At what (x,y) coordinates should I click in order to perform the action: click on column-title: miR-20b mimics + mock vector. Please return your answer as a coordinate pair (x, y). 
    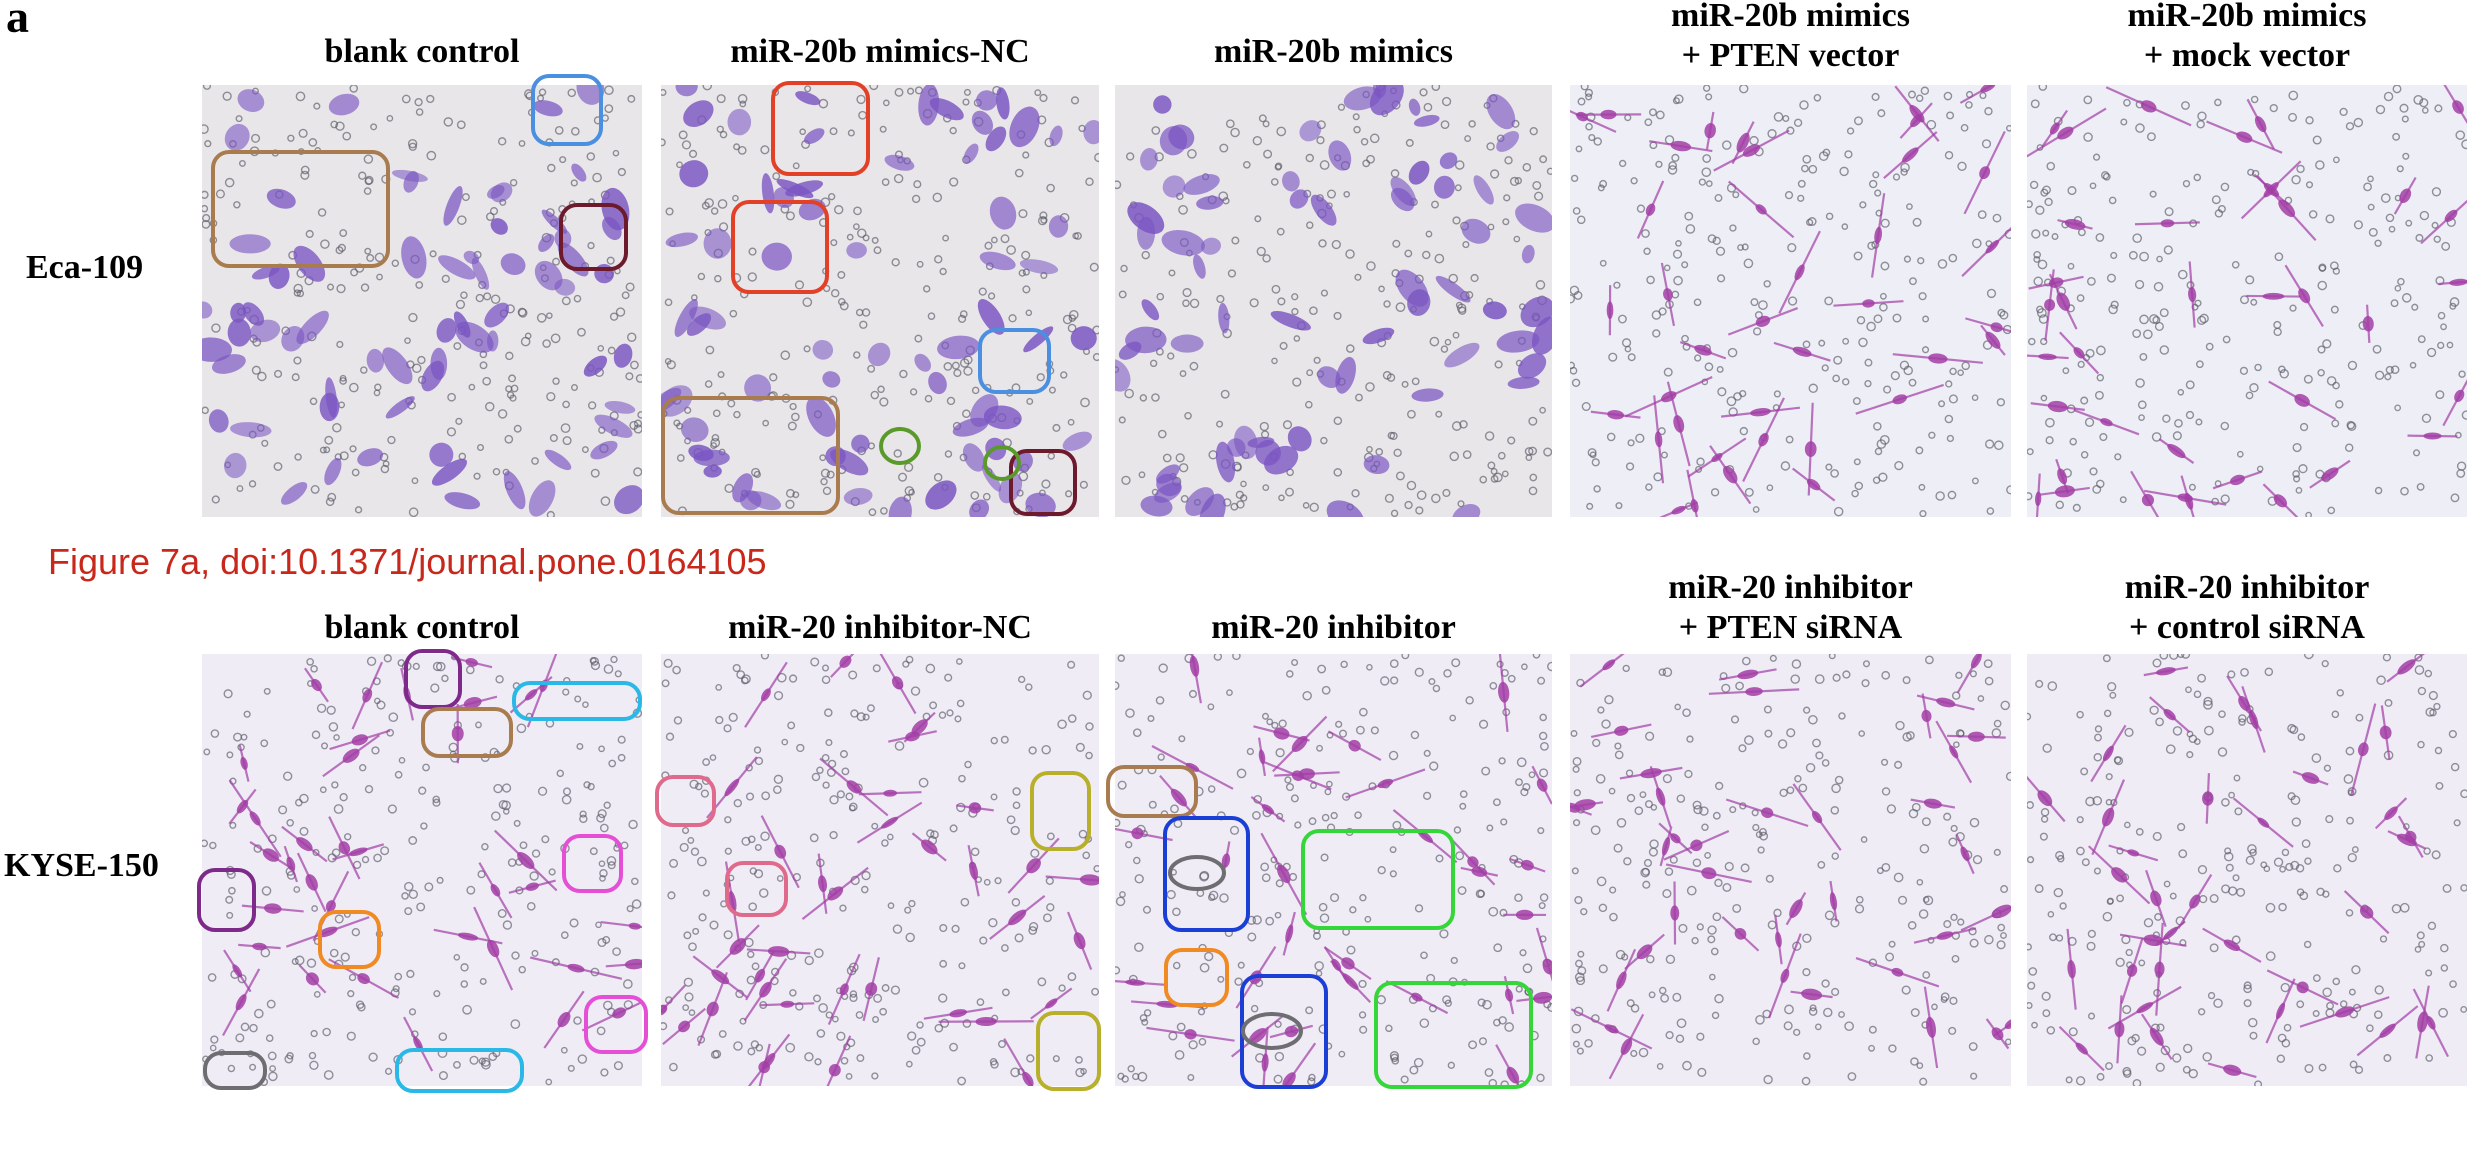
    Looking at the image, I should click on (2247, 37).